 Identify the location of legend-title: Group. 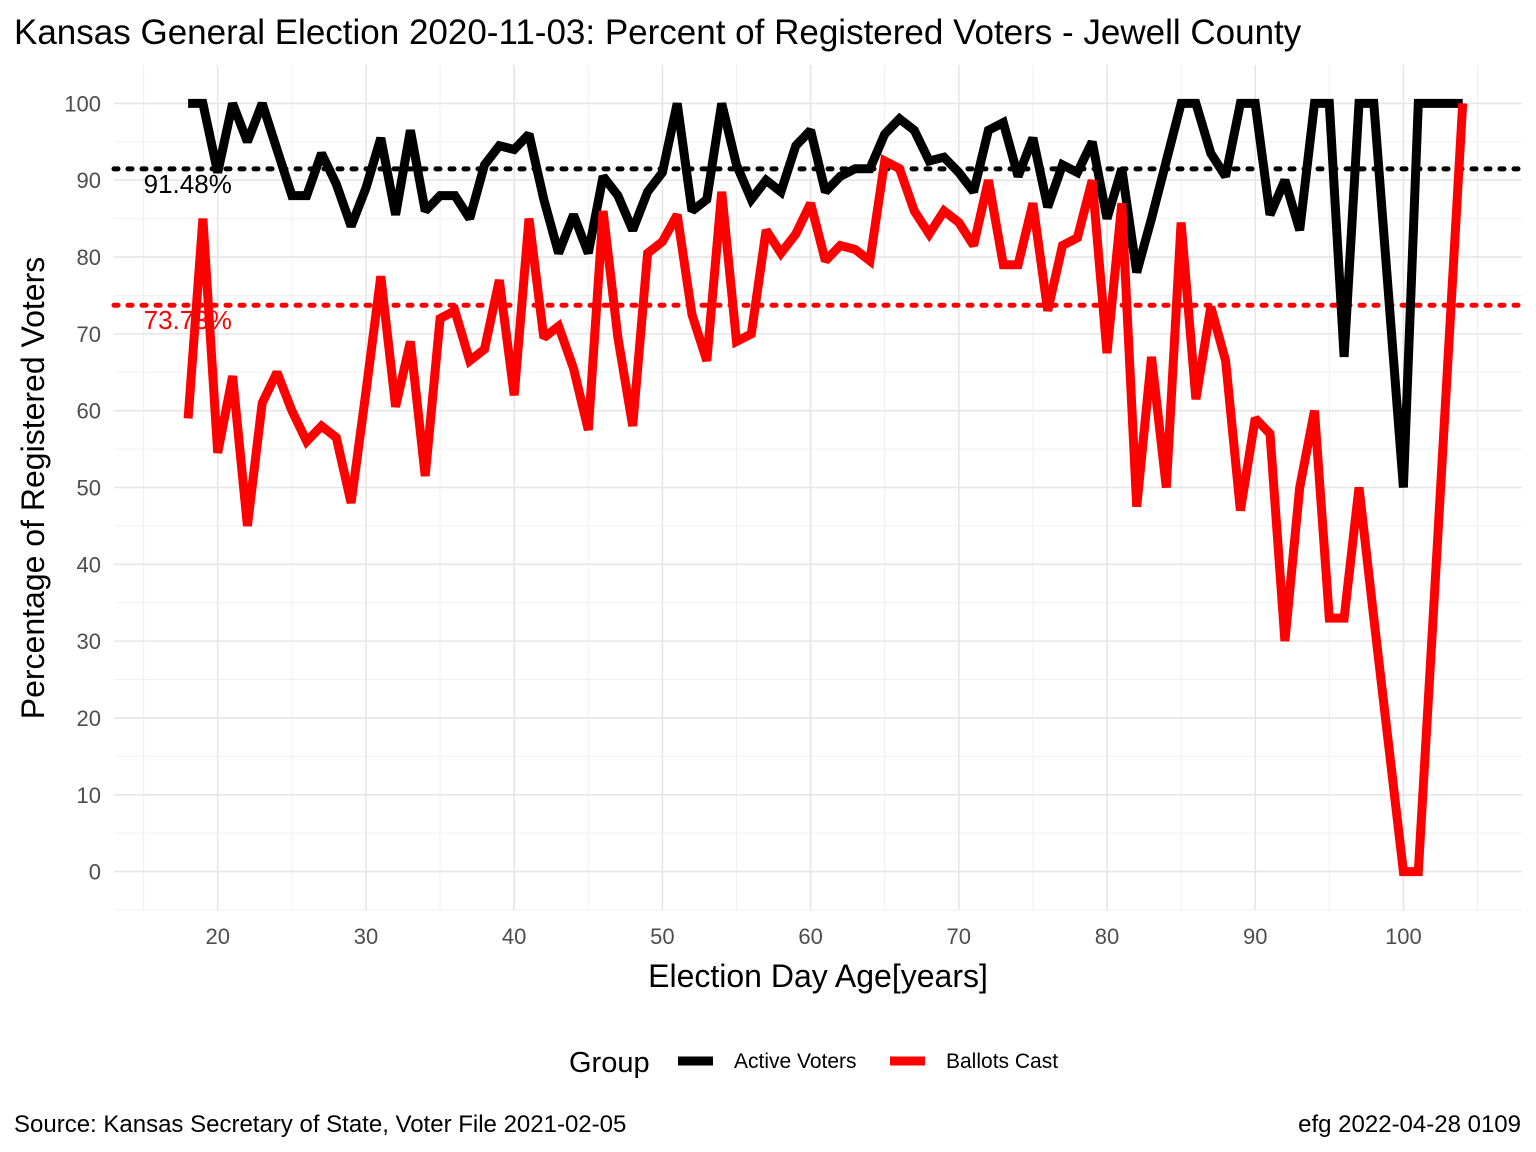
(609, 1063).